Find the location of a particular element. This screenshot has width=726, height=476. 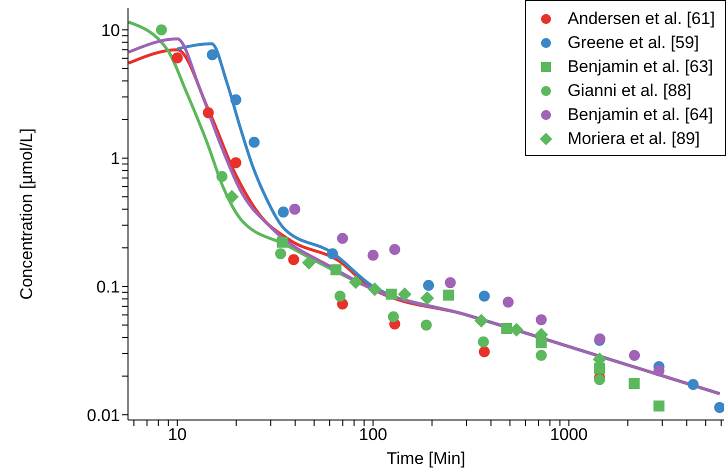

legend-label: Benjamin et al. [64] is located at coordinates (641, 115).